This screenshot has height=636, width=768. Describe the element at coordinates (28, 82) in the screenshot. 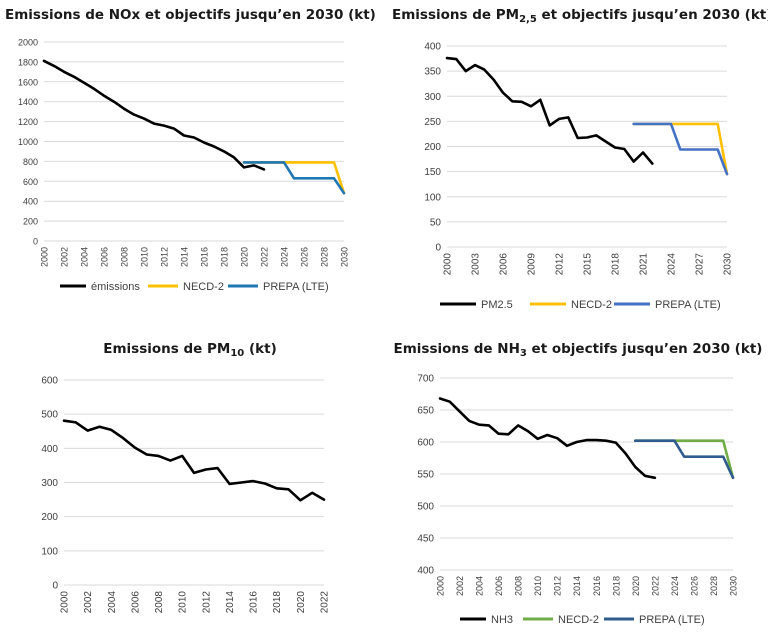

I see `y-tick-label: 1600` at that location.